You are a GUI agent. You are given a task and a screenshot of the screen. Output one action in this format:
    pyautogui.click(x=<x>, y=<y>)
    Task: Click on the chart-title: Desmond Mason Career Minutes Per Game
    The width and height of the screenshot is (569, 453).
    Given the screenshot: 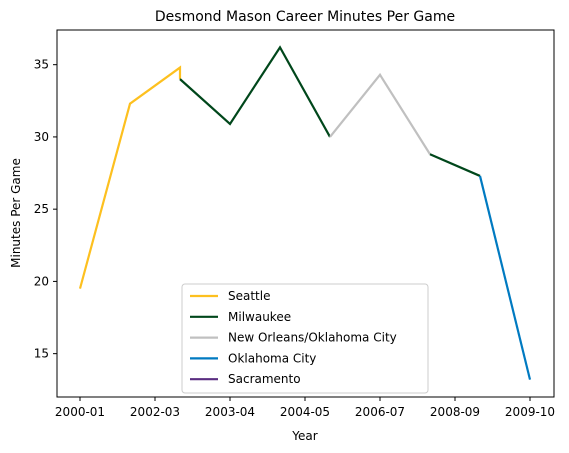 What is the action you would take?
    pyautogui.click(x=305, y=17)
    